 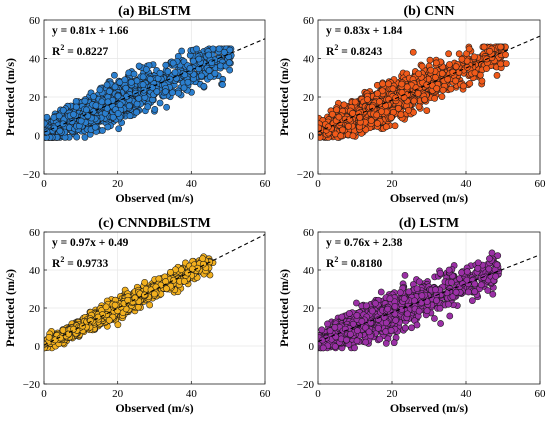 I want to click on y-tick-label: 60, so click(x=309, y=21).